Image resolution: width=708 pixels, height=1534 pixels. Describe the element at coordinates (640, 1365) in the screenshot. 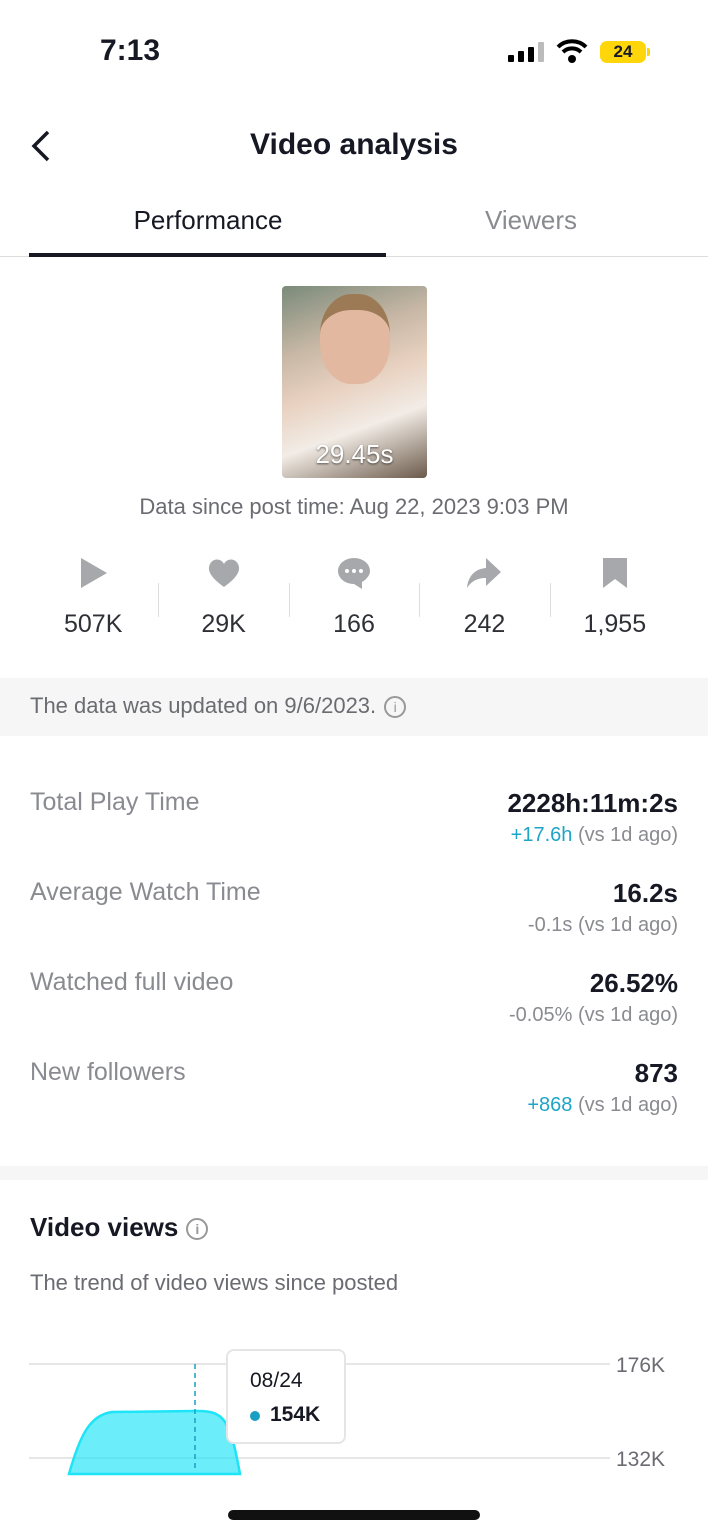

I see `y-tick-label: 176K` at that location.